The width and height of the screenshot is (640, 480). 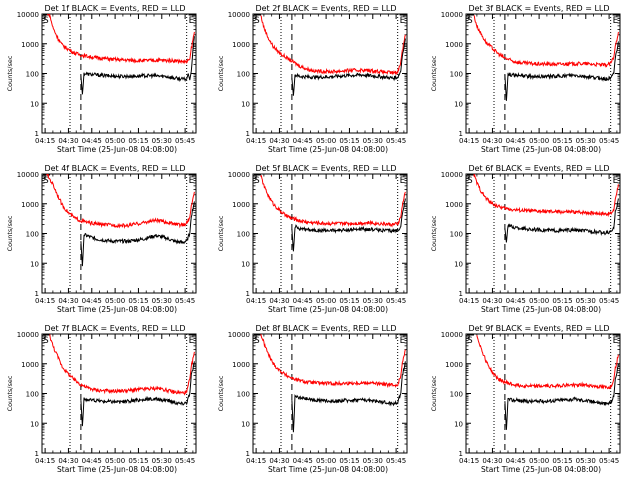 What do you see at coordinates (325, 8) in the screenshot?
I see `panel-title: Det 2f BLACK = Events, RED = LLD` at bounding box center [325, 8].